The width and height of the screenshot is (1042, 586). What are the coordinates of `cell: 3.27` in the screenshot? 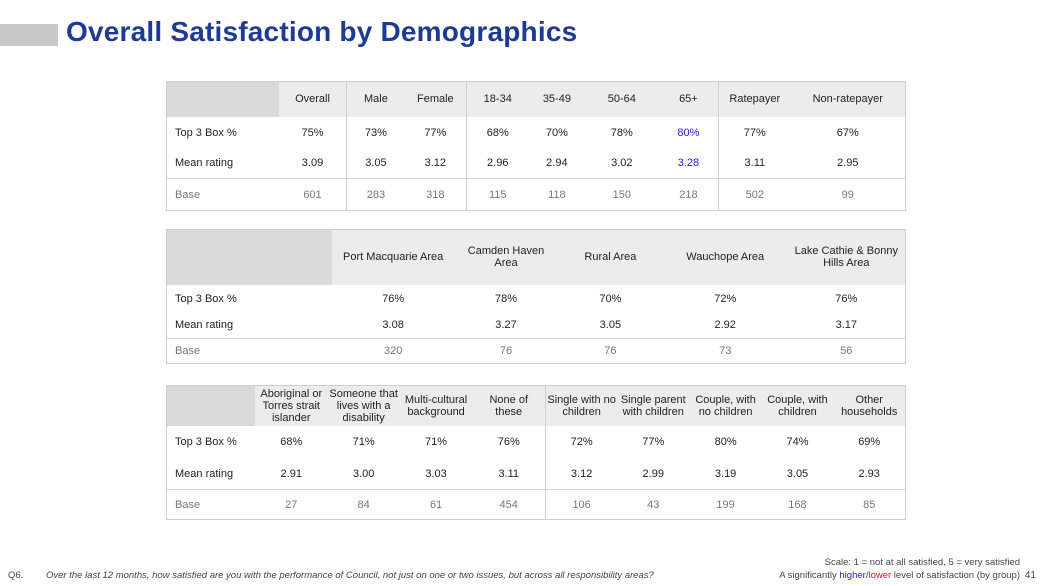 It's located at (506, 325).